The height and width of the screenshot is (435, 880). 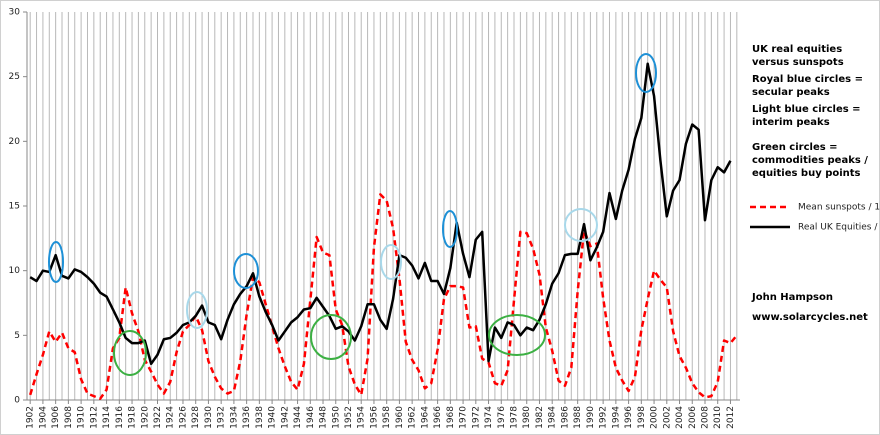 What do you see at coordinates (438, 417) in the screenshot?
I see `x-tick-label: 1966` at bounding box center [438, 417].